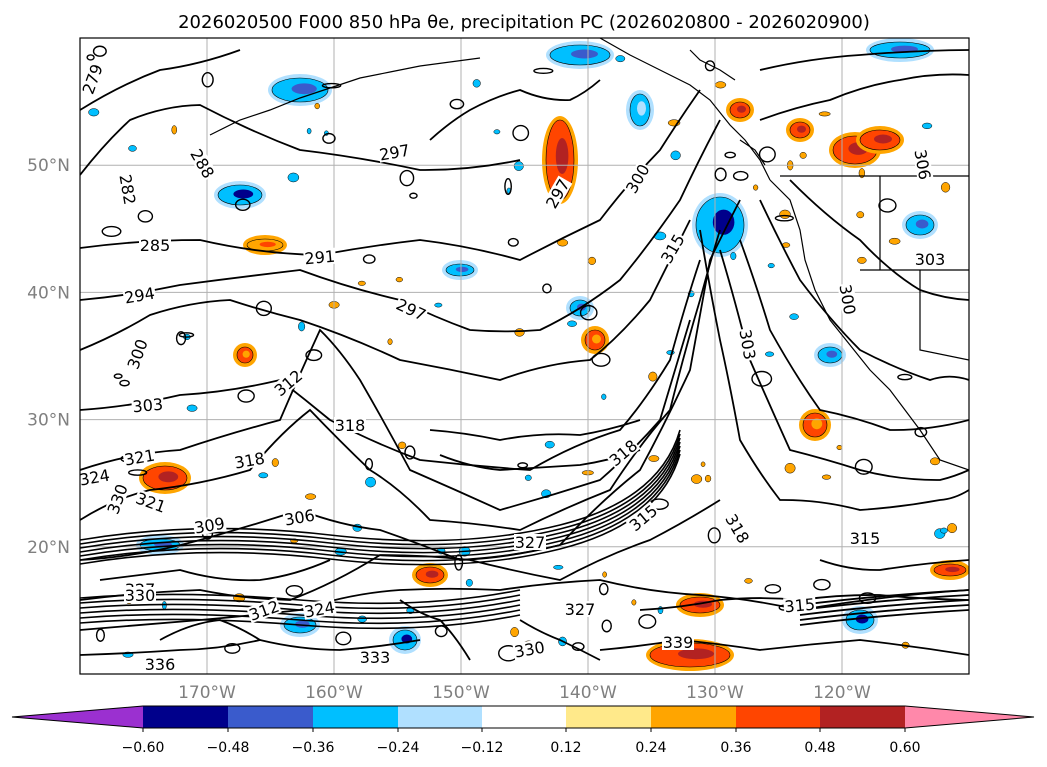 The width and height of the screenshot is (1047, 767). What do you see at coordinates (48, 357) in the screenshot?
I see `latitude-labels: 20°N 30°N 40°N 50°N` at bounding box center [48, 357].